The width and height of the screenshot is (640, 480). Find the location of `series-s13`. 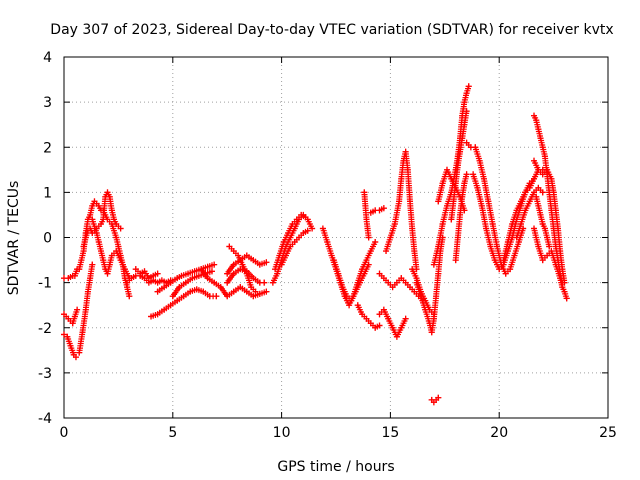

series-s13 is located at coordinates (192, 284).